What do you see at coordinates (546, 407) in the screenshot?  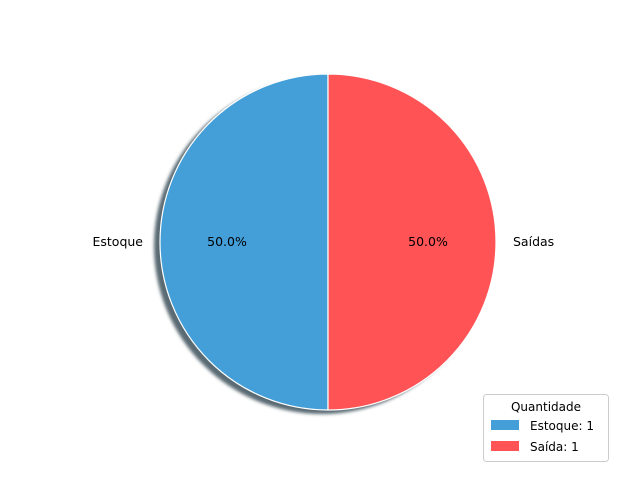 I see `legend-title: Quantidade` at bounding box center [546, 407].